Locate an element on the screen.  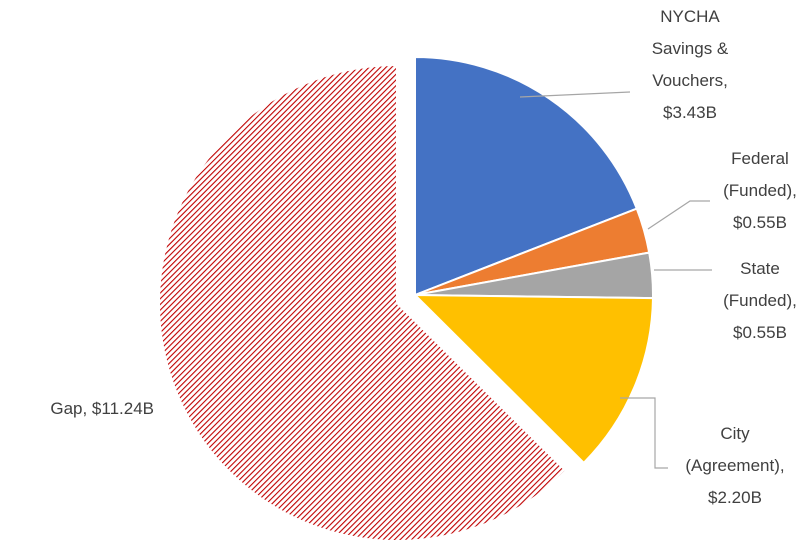
label-line: Federal is located at coordinates (760, 158).